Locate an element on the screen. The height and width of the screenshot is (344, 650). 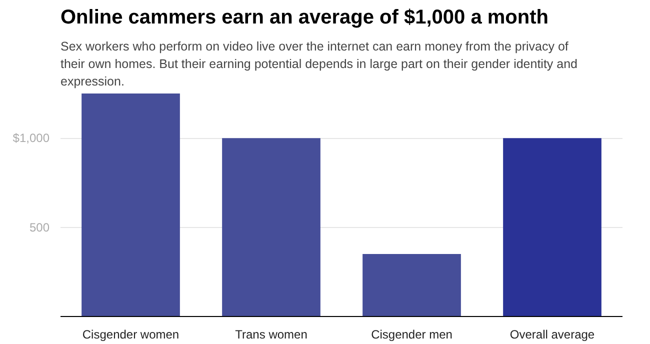
y-tick-label: $1,000 is located at coordinates (31, 138).